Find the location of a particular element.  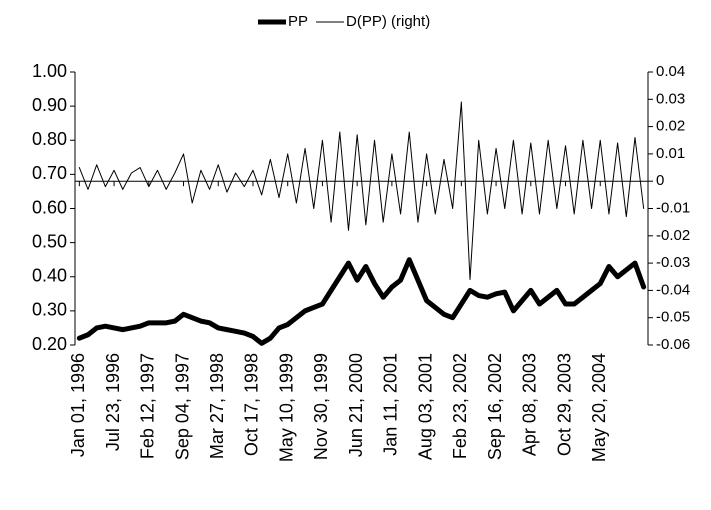

x-tick-label: Oct 29, 2003 is located at coordinates (564, 404).